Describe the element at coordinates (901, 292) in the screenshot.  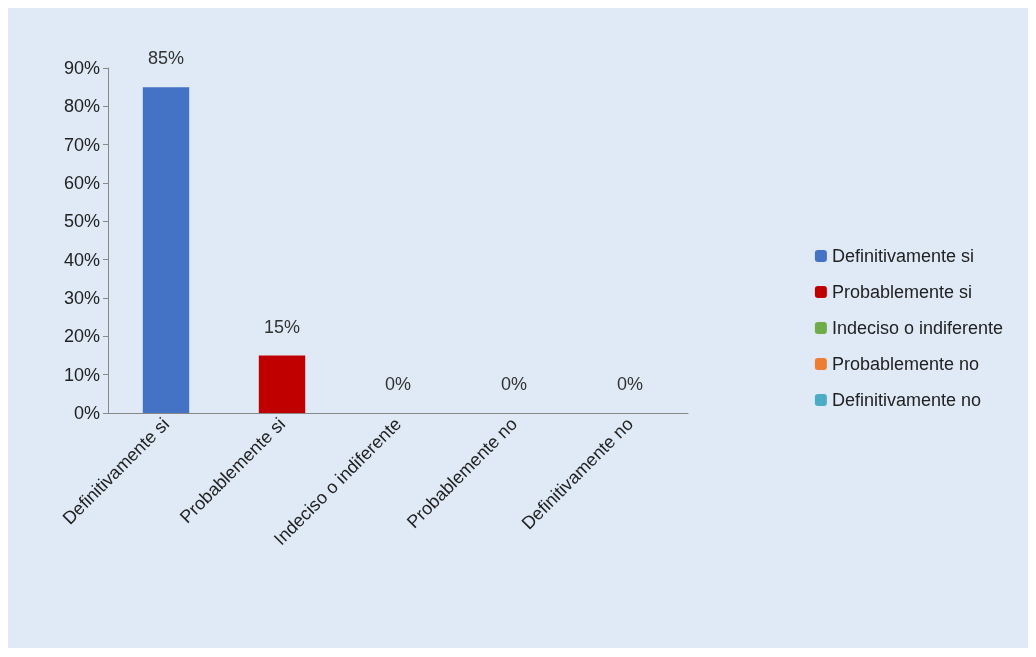
I see `legend-label: Probablemente si` at that location.